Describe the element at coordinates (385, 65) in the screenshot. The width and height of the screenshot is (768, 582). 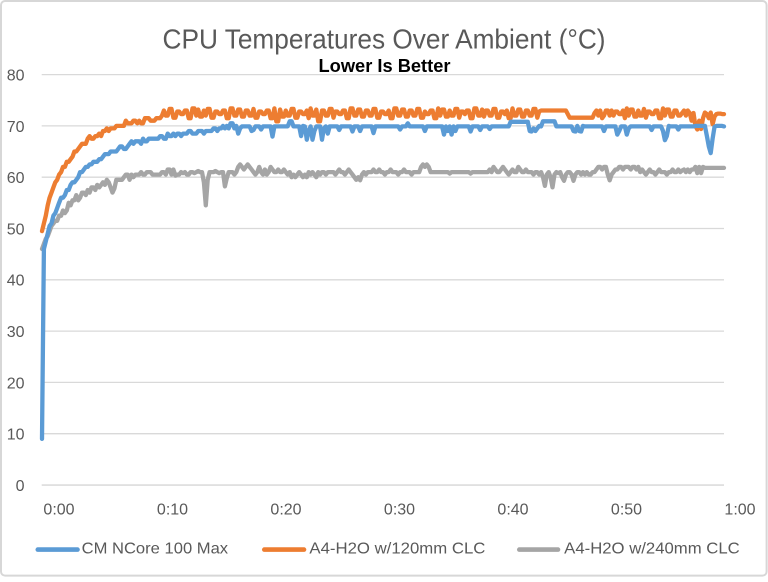
I see `svg-text: Lower Is Better` at that location.